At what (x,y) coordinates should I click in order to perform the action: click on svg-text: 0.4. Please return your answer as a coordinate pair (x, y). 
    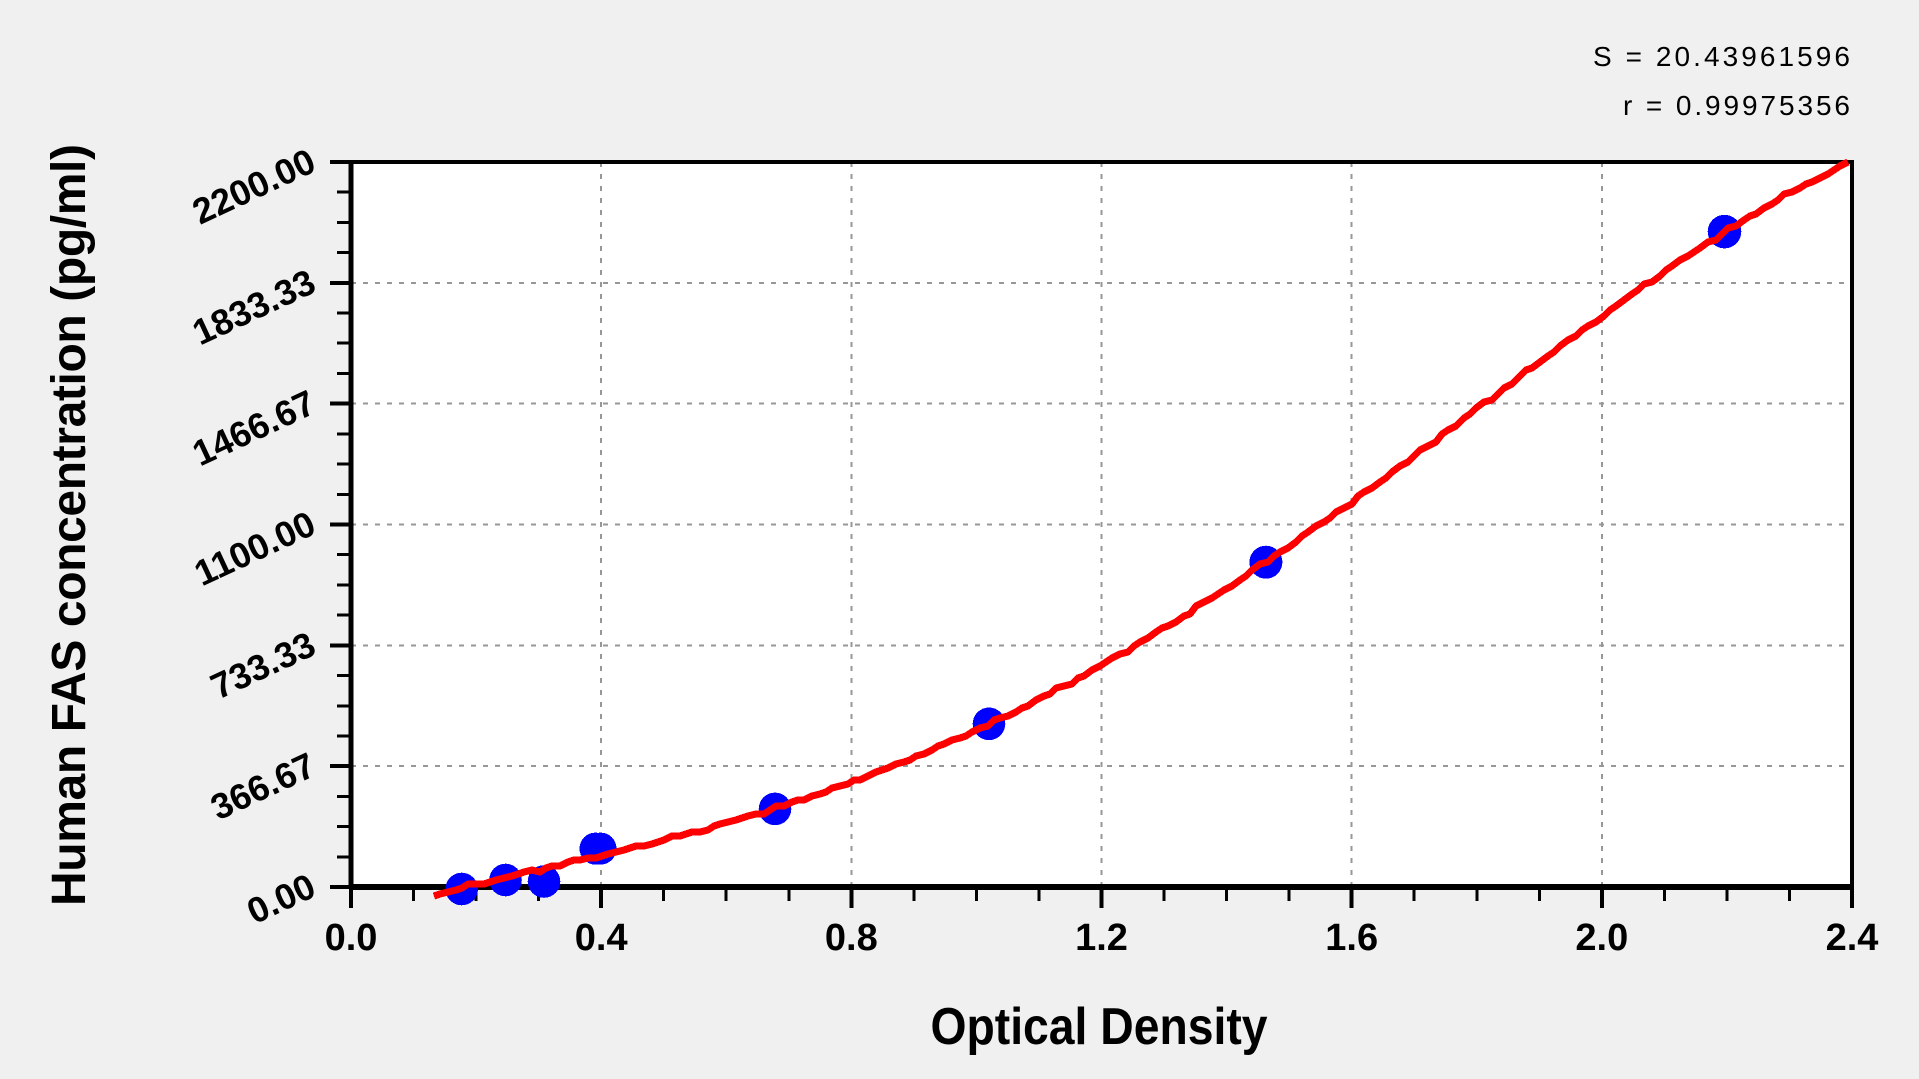
    Looking at the image, I should click on (601, 938).